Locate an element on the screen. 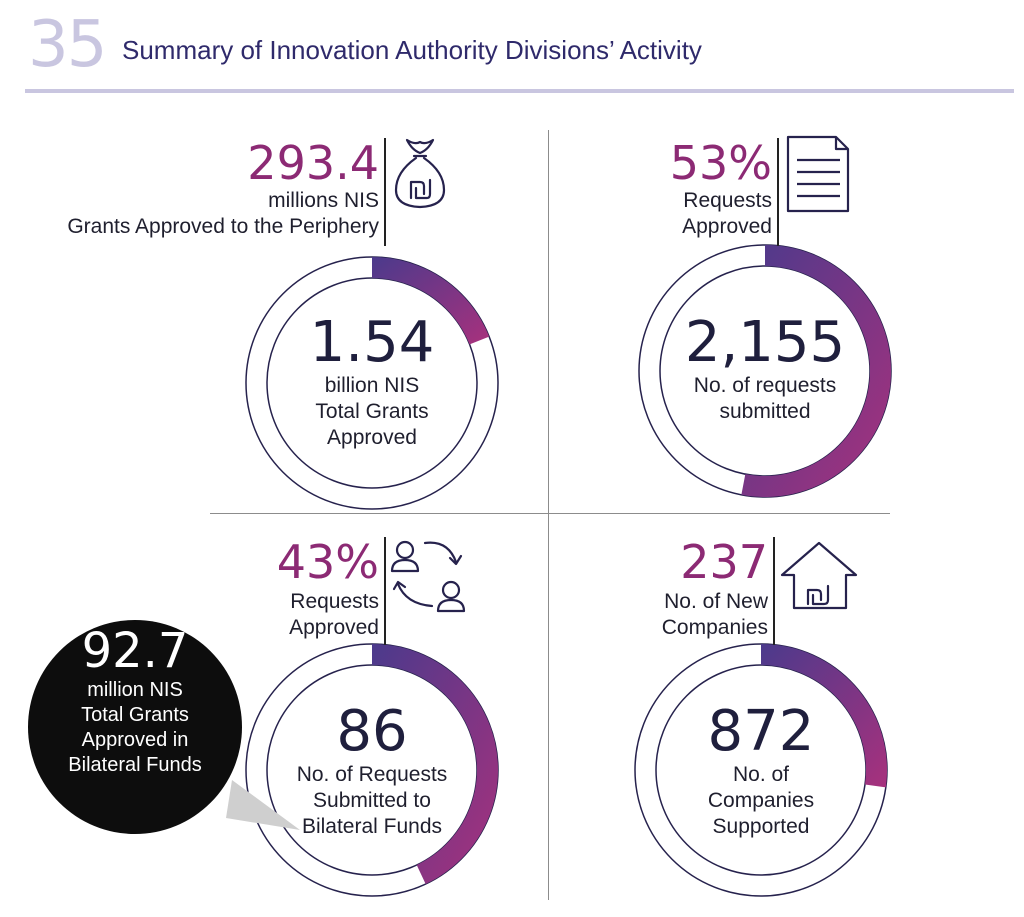  callout-bubble is located at coordinates (135, 727).